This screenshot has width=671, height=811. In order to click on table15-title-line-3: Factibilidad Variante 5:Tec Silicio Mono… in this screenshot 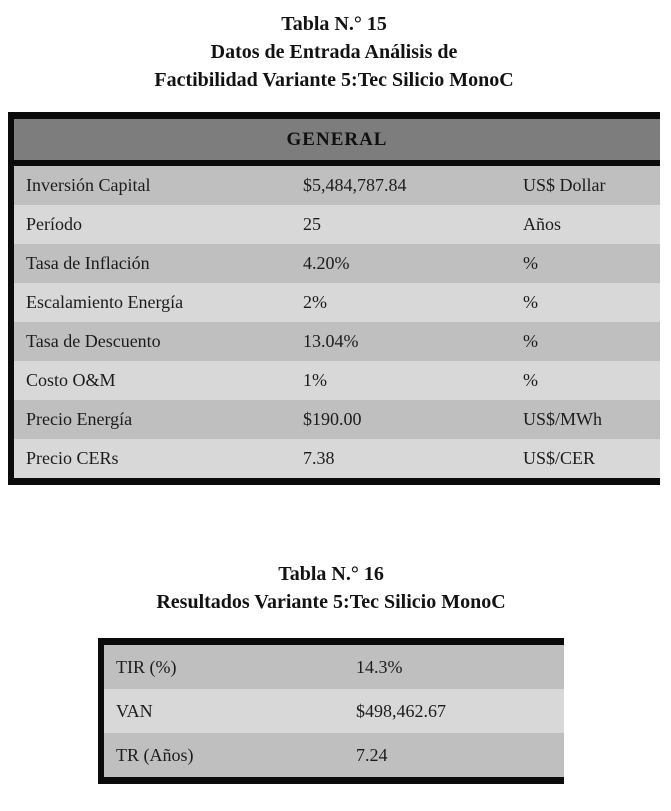, I will do `click(334, 80)`.